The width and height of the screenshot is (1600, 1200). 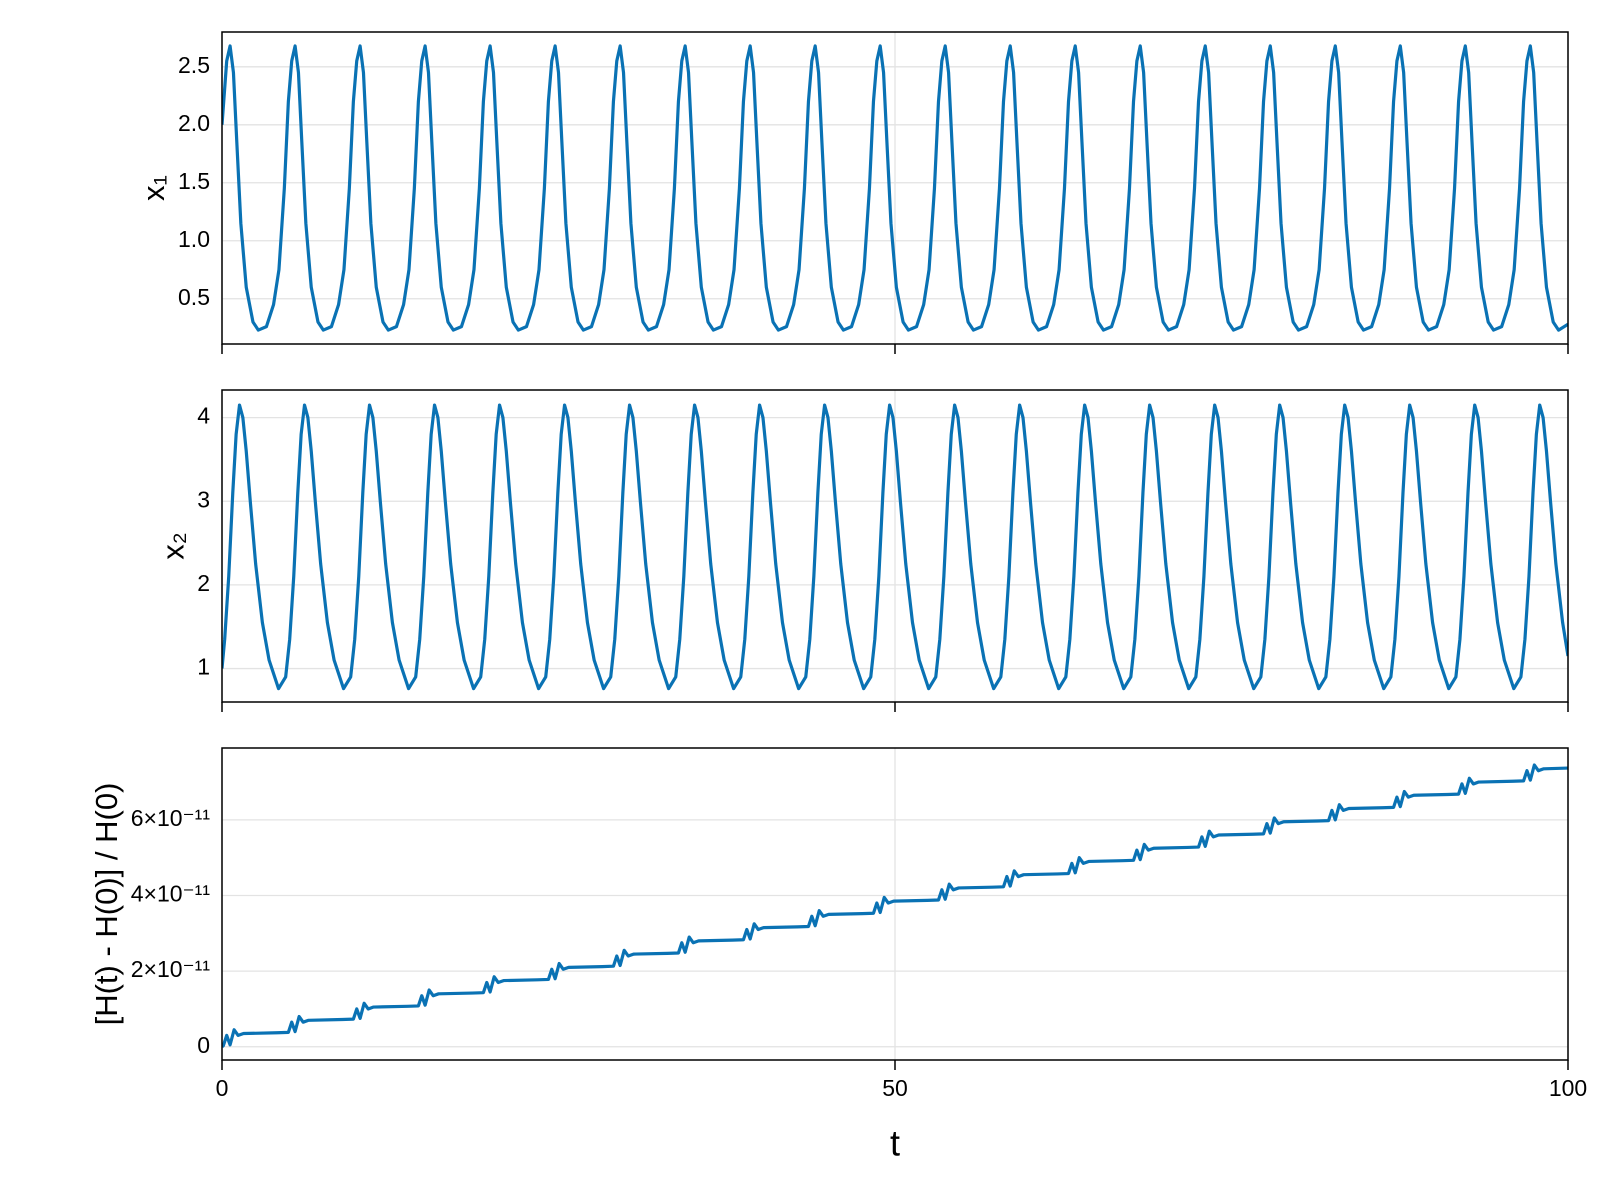 I want to click on y-tick-label: 2.5, so click(x=194, y=65).